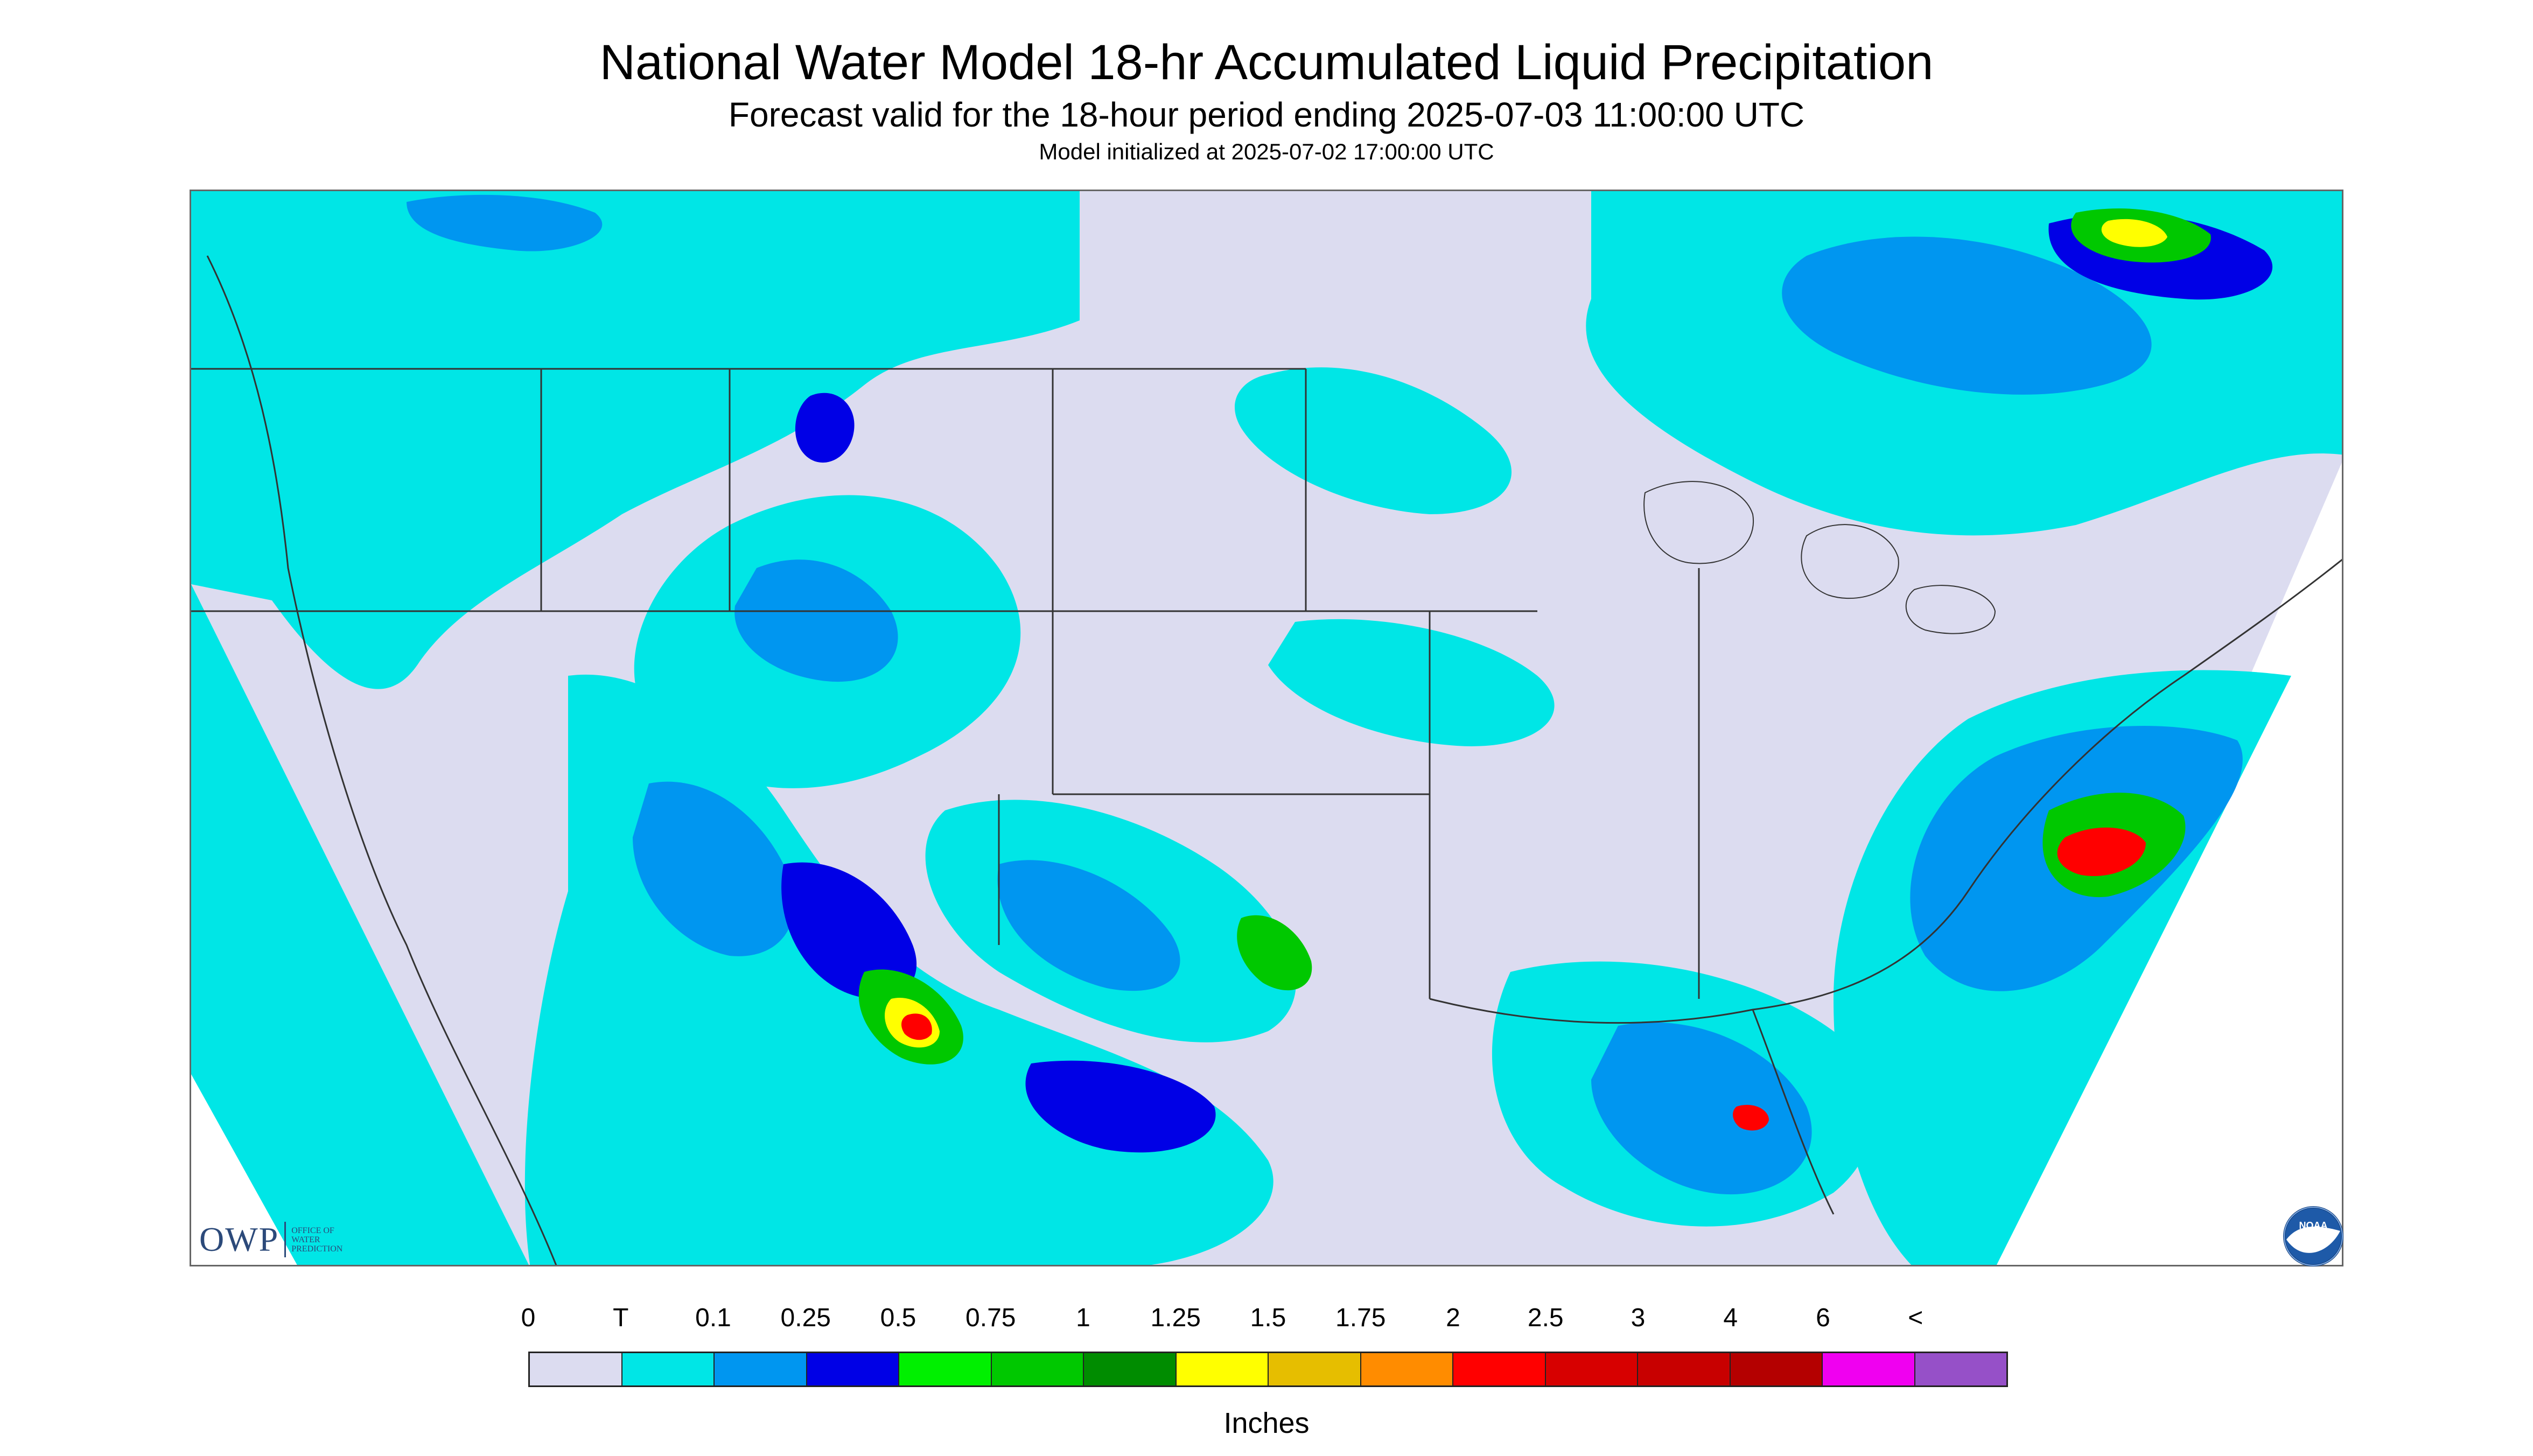  Describe the element at coordinates (2313, 1225) in the screenshot. I see `svg-text: NOAA` at that location.